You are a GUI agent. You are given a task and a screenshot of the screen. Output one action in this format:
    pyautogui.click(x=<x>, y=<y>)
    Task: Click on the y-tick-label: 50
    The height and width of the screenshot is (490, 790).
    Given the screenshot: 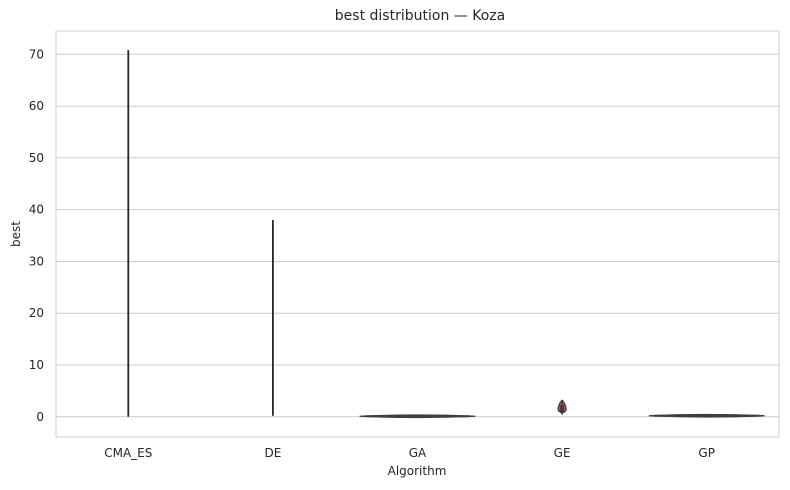 What is the action you would take?
    pyautogui.click(x=36, y=158)
    